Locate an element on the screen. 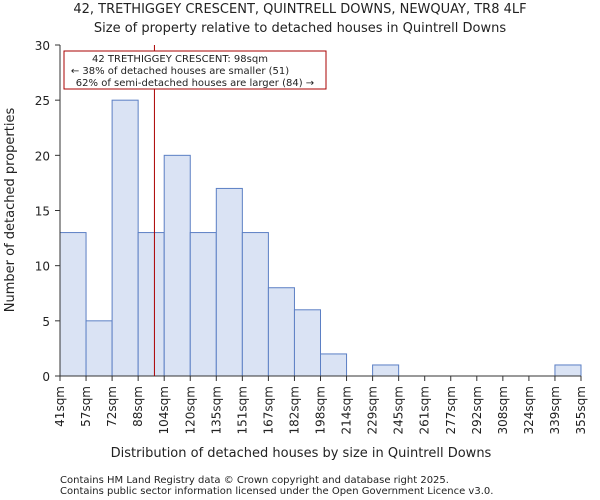  x-tick-label-198sqm: 198sqm is located at coordinates (321, 410).